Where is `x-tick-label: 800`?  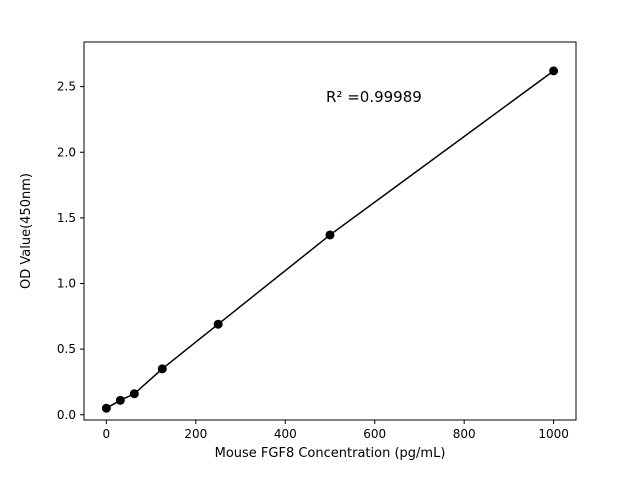
x-tick-label: 800 is located at coordinates (464, 434).